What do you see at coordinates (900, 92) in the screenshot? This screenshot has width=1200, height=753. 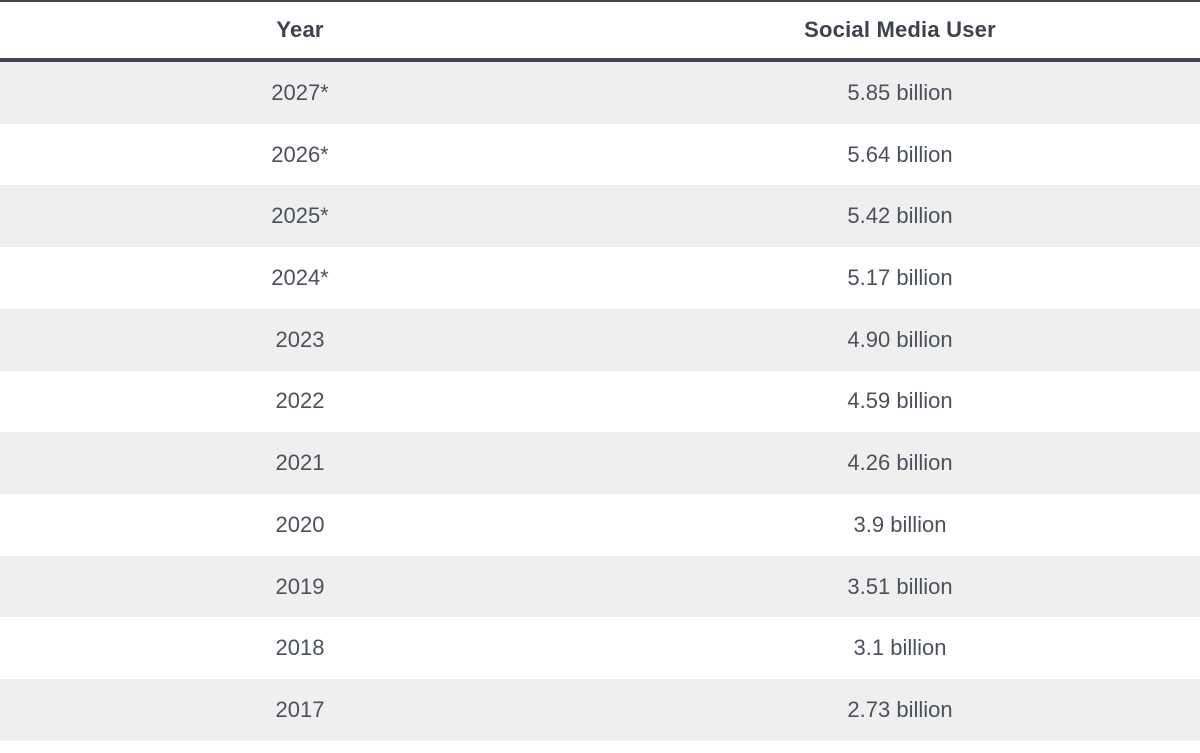 I see `users-cell: 5.85 billion` at bounding box center [900, 92].